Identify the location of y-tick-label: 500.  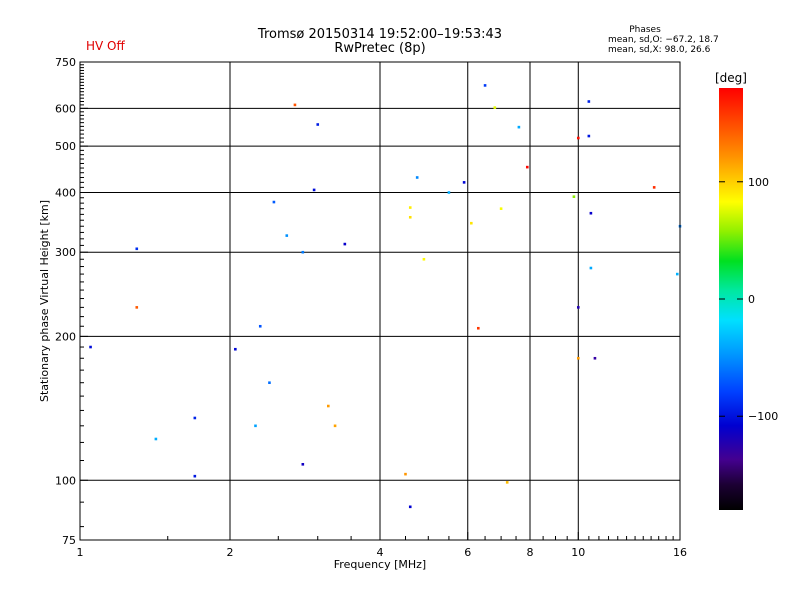
(65, 146).